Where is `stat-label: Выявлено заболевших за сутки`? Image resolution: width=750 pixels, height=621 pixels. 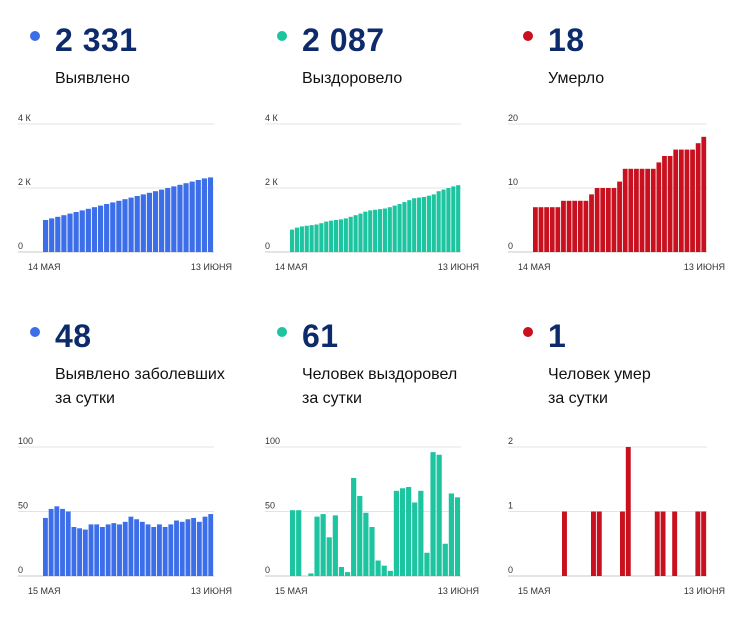 stat-label: Выявлено заболевших за сутки is located at coordinates (140, 386).